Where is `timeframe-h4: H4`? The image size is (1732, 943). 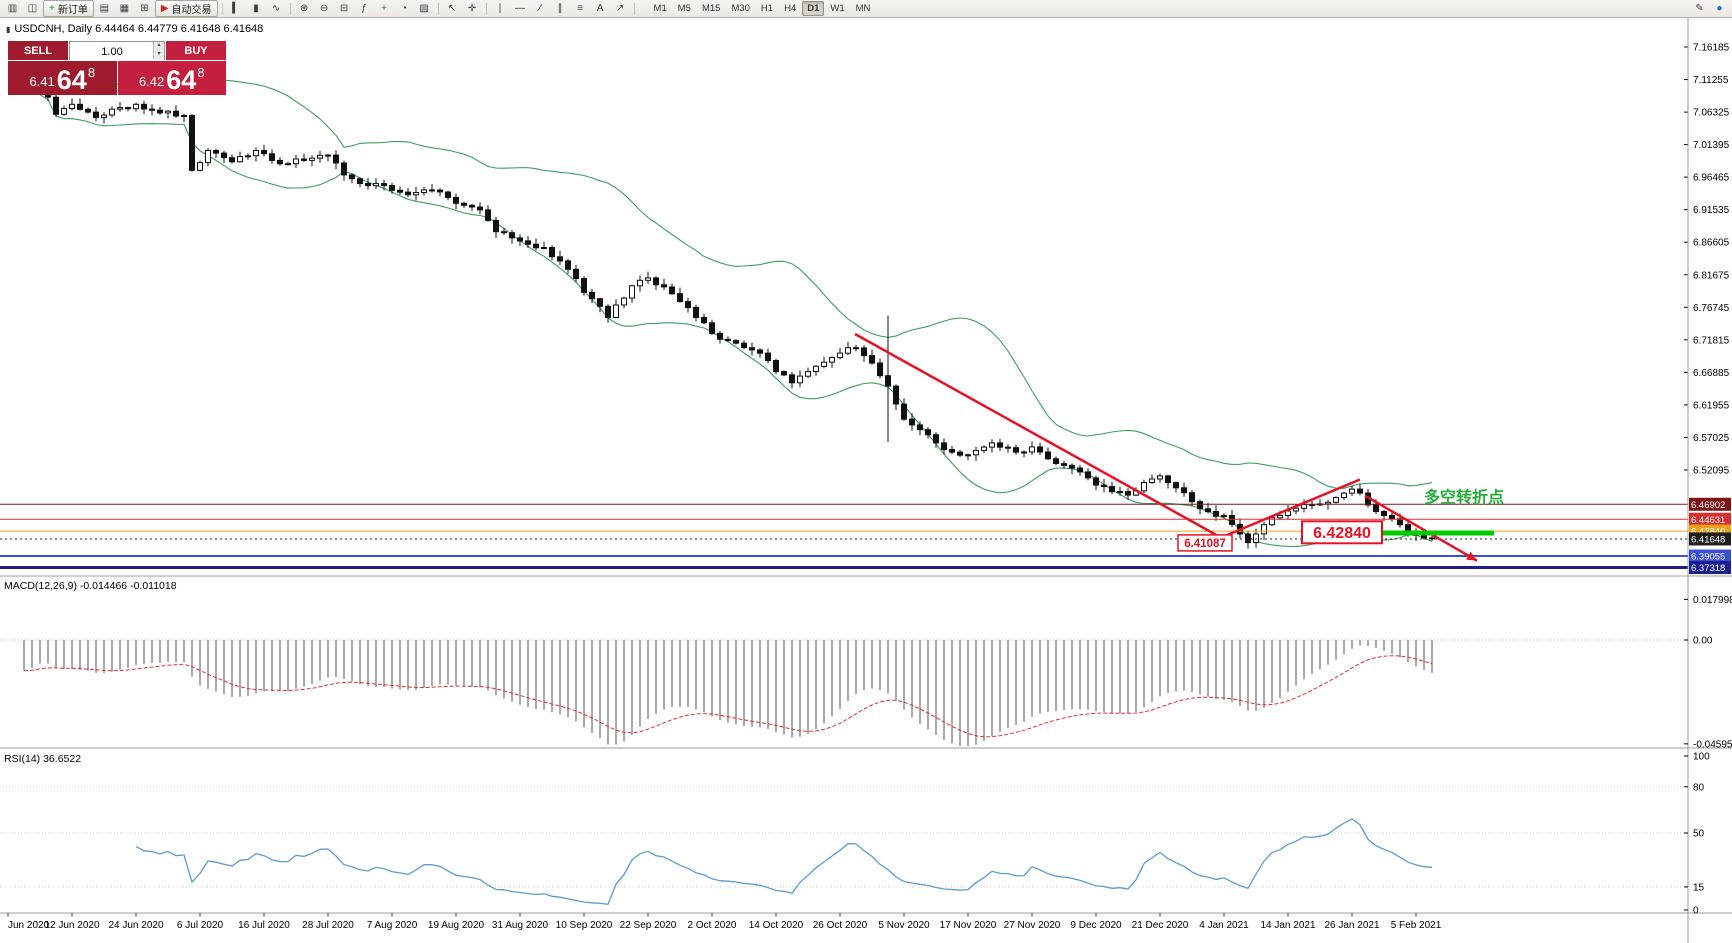
timeframe-h4: H4 is located at coordinates (790, 8).